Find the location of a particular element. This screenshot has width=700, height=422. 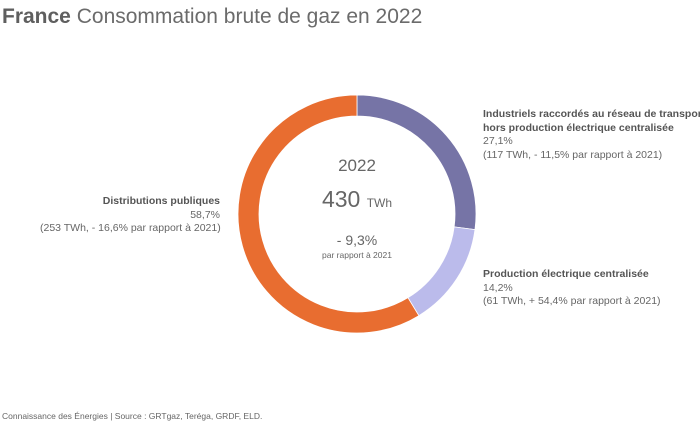

slice-label-production-name: Production électrique centralisée is located at coordinates (566, 274).